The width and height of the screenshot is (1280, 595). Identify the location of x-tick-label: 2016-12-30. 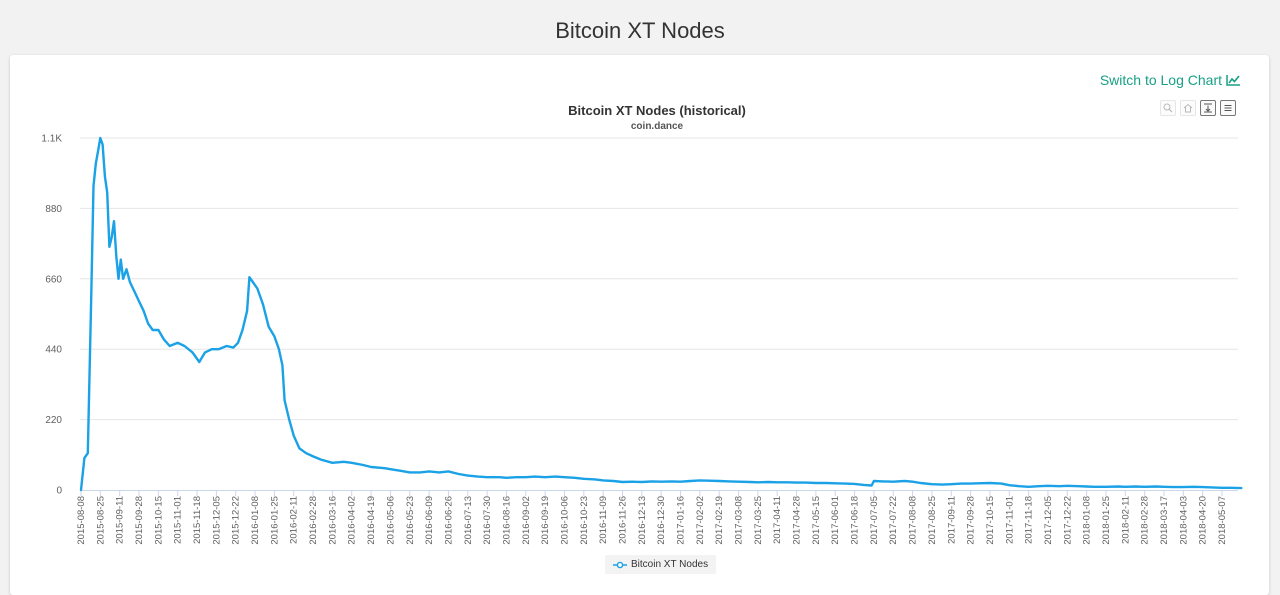
(661, 520).